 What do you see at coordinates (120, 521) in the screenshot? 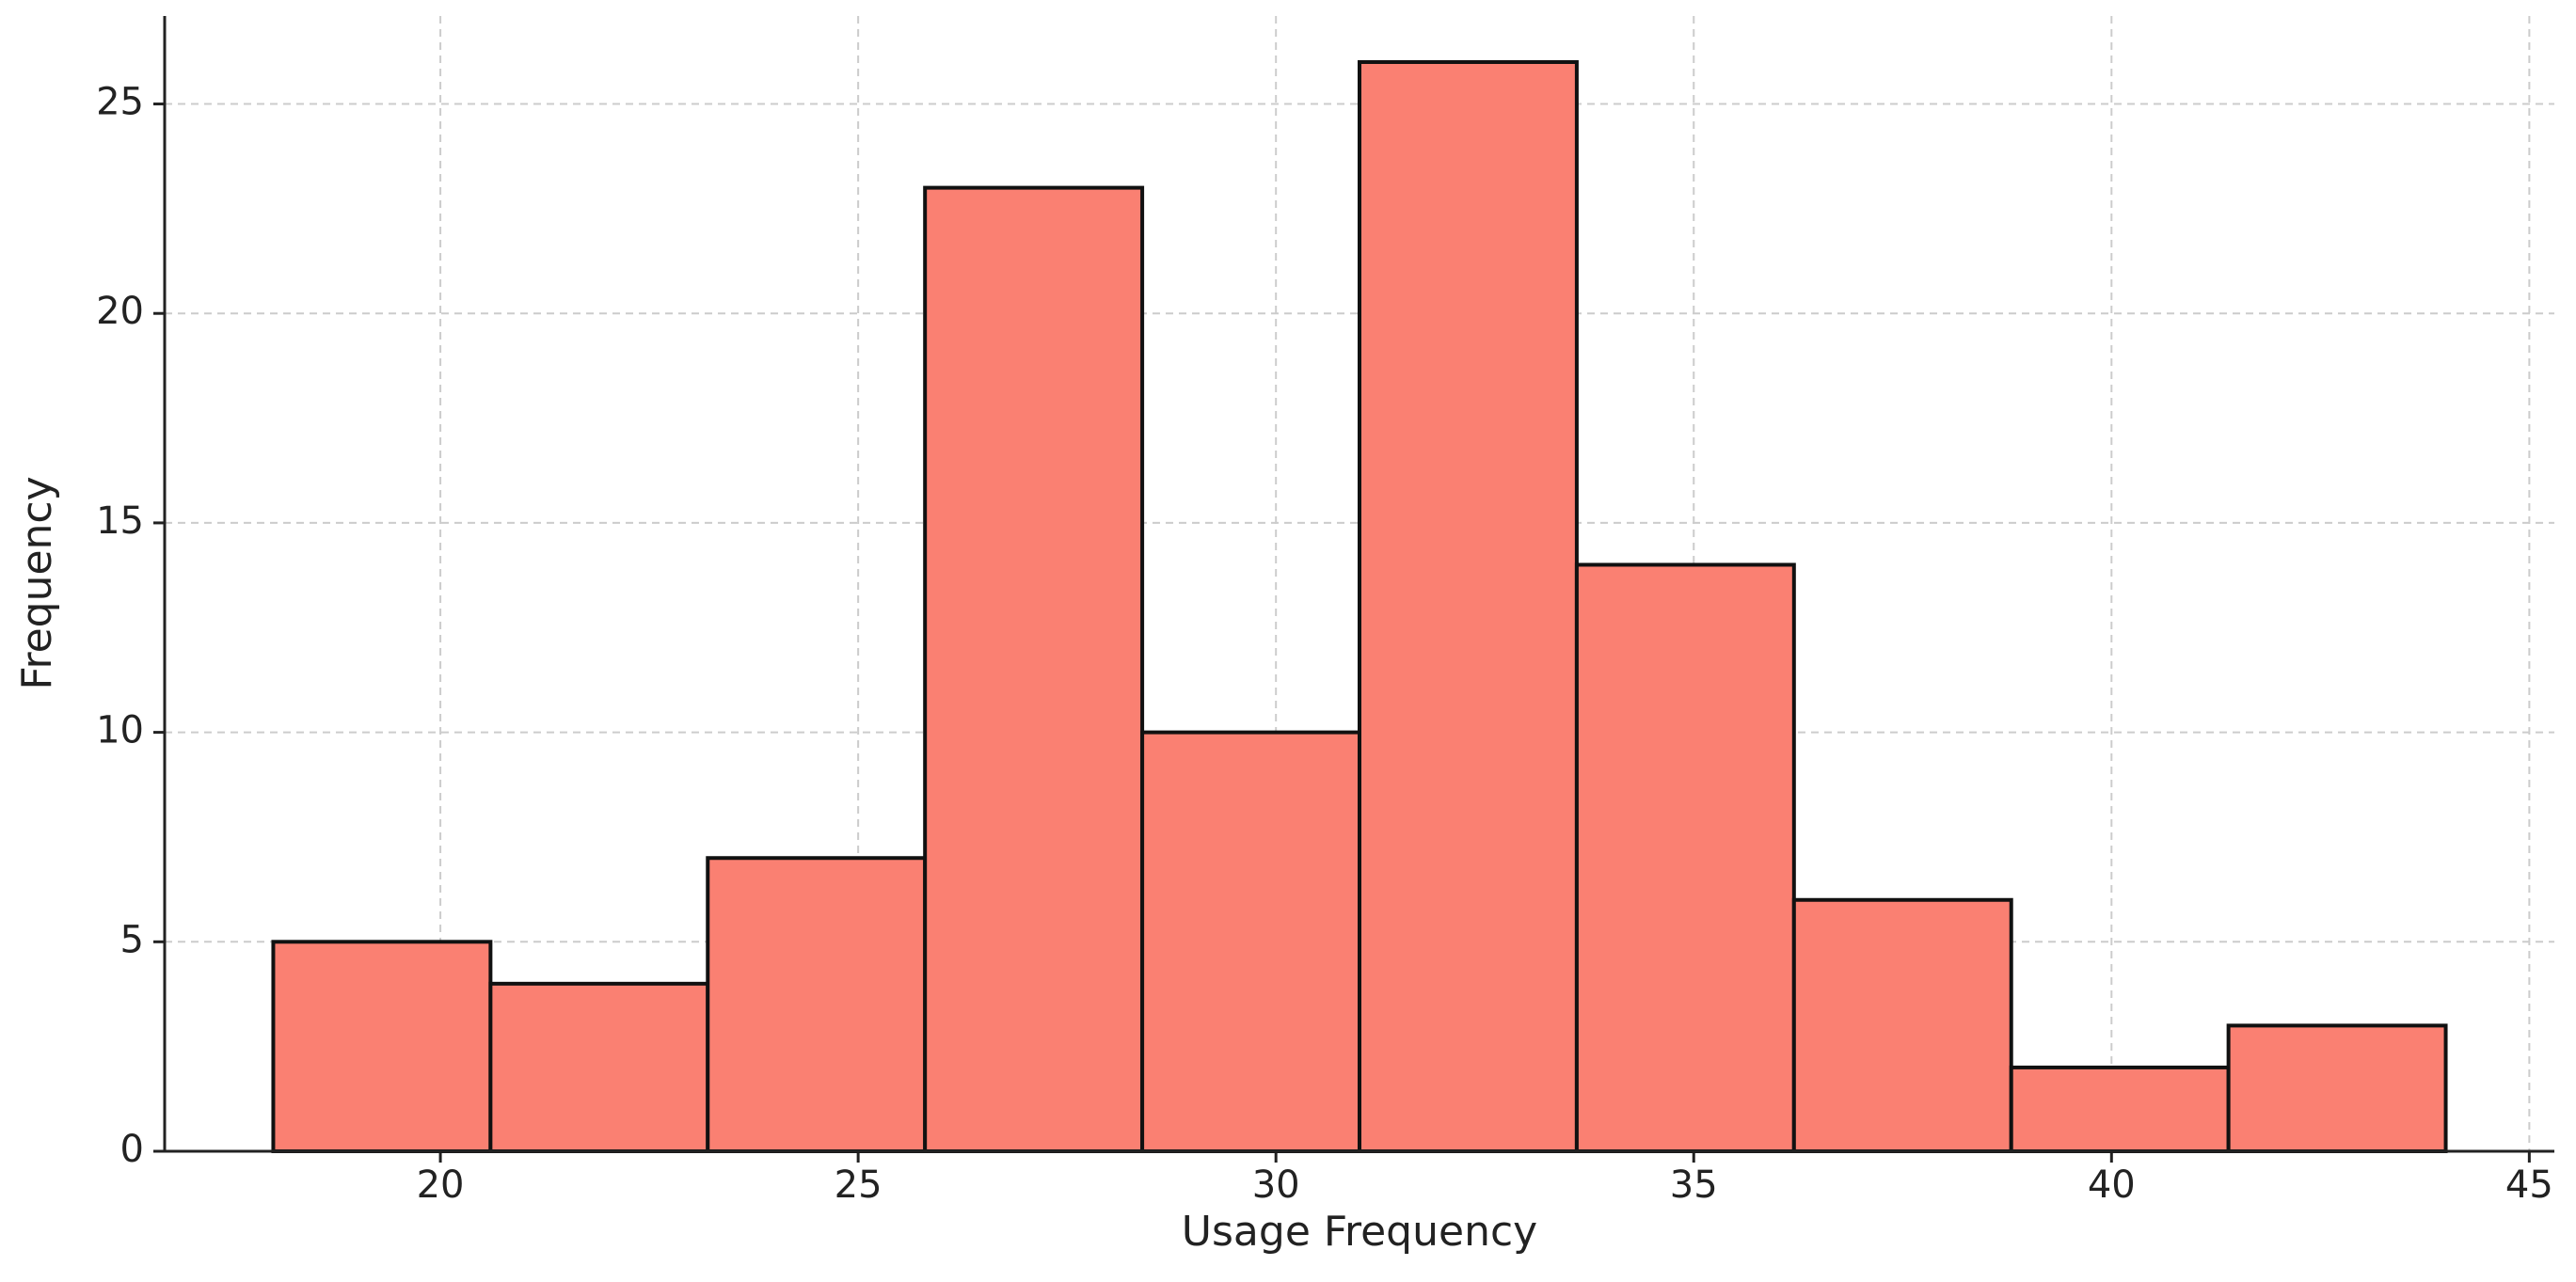
I see `y-tick-label: 15` at bounding box center [120, 521].